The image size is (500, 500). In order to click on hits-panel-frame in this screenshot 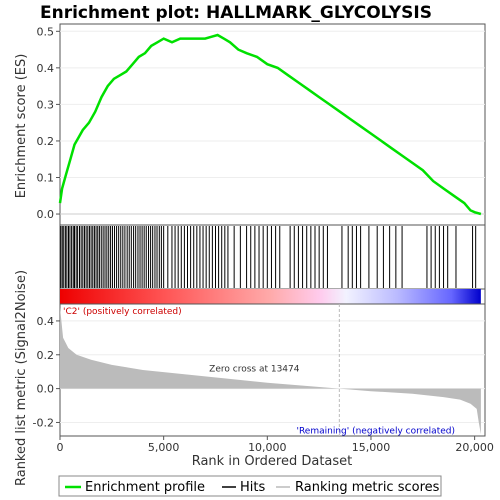, I will do `click(272, 257)`.